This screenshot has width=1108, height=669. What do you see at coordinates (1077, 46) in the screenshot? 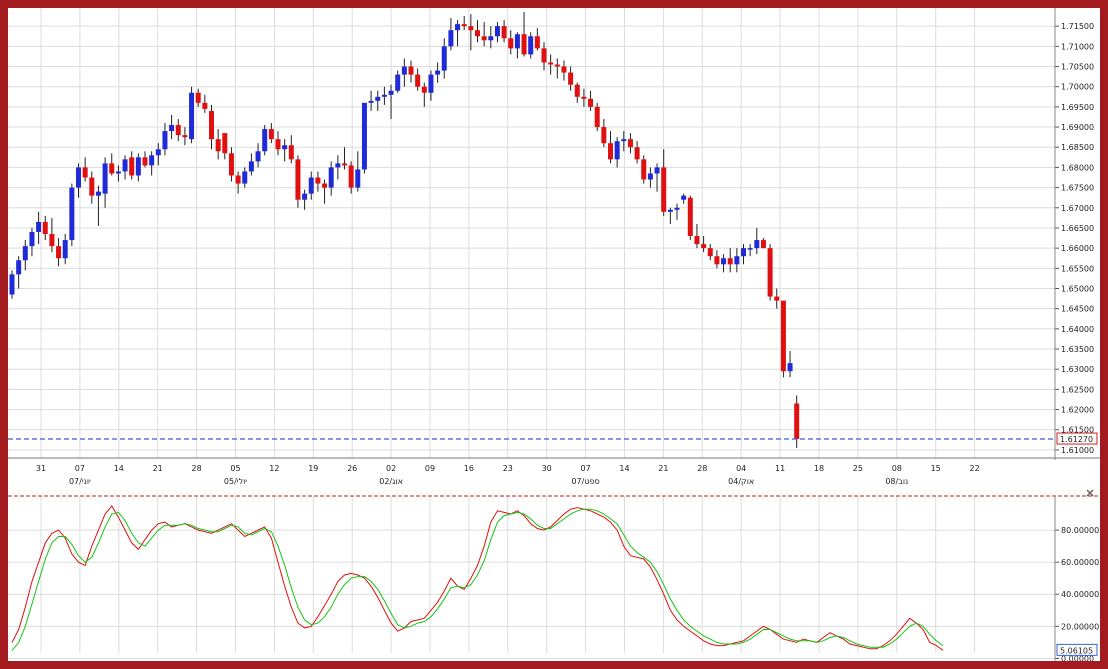
I see `price-tick-label: 1.71000` at bounding box center [1077, 46].